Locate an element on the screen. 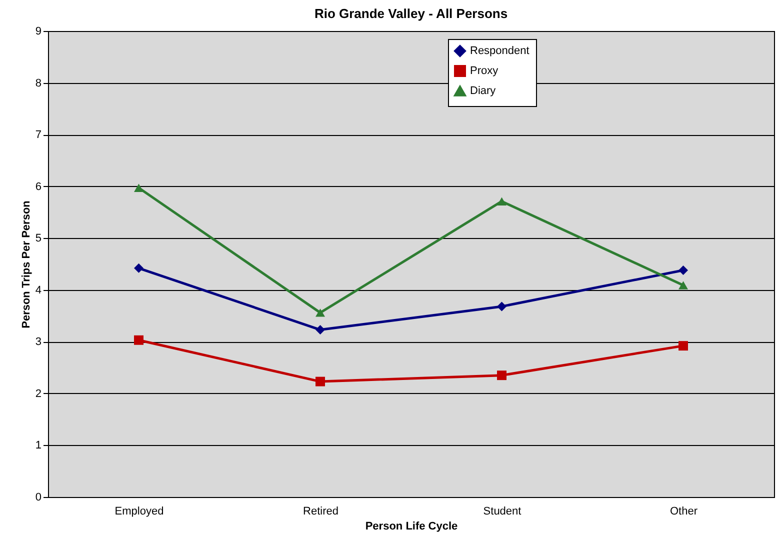 This screenshot has height=539, width=784. legend-label: Diary is located at coordinates (483, 91).